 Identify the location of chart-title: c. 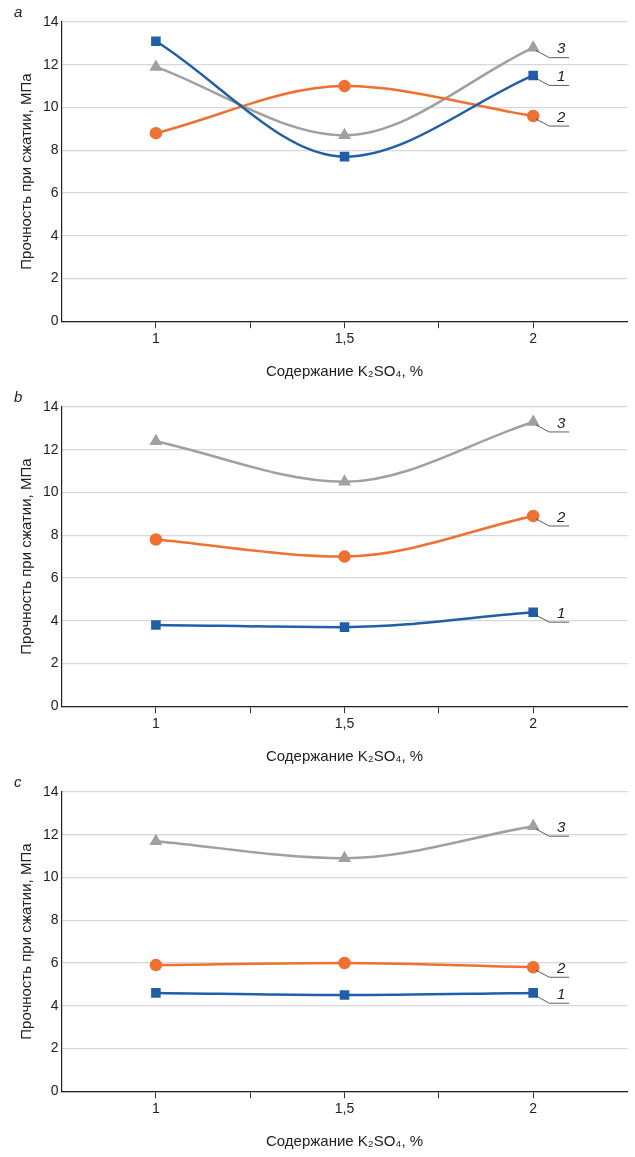
(18, 782).